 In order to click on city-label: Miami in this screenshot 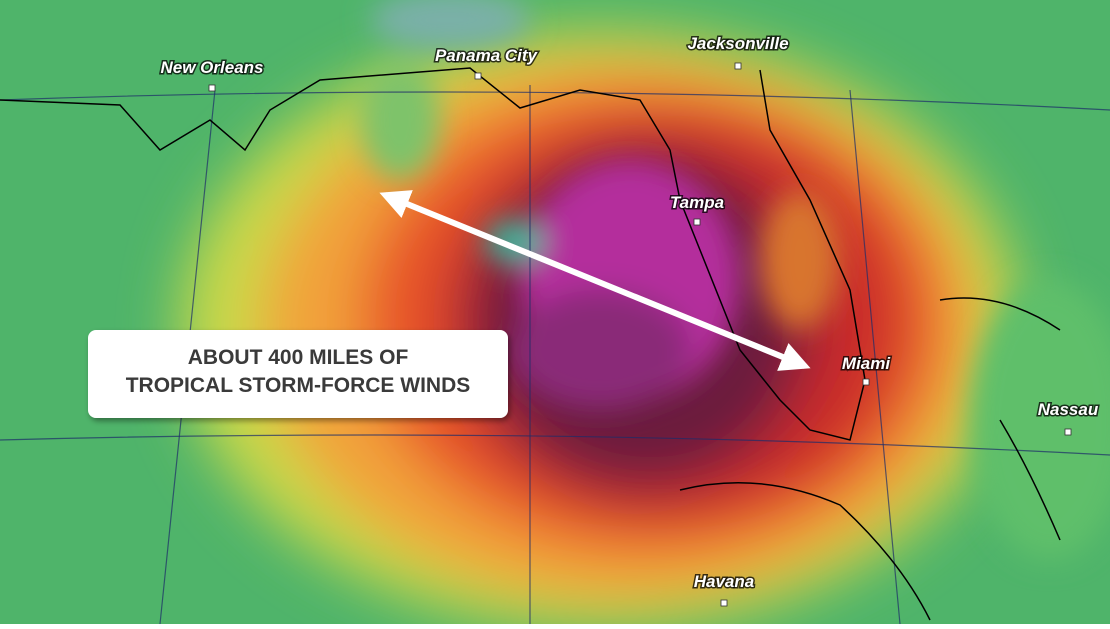, I will do `click(866, 363)`.